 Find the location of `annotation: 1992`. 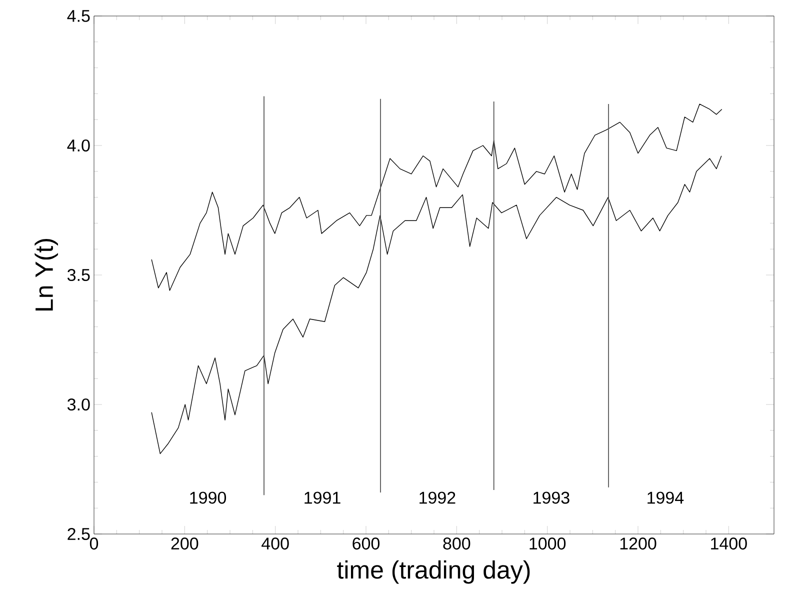

annotation: 1992 is located at coordinates (438, 498).